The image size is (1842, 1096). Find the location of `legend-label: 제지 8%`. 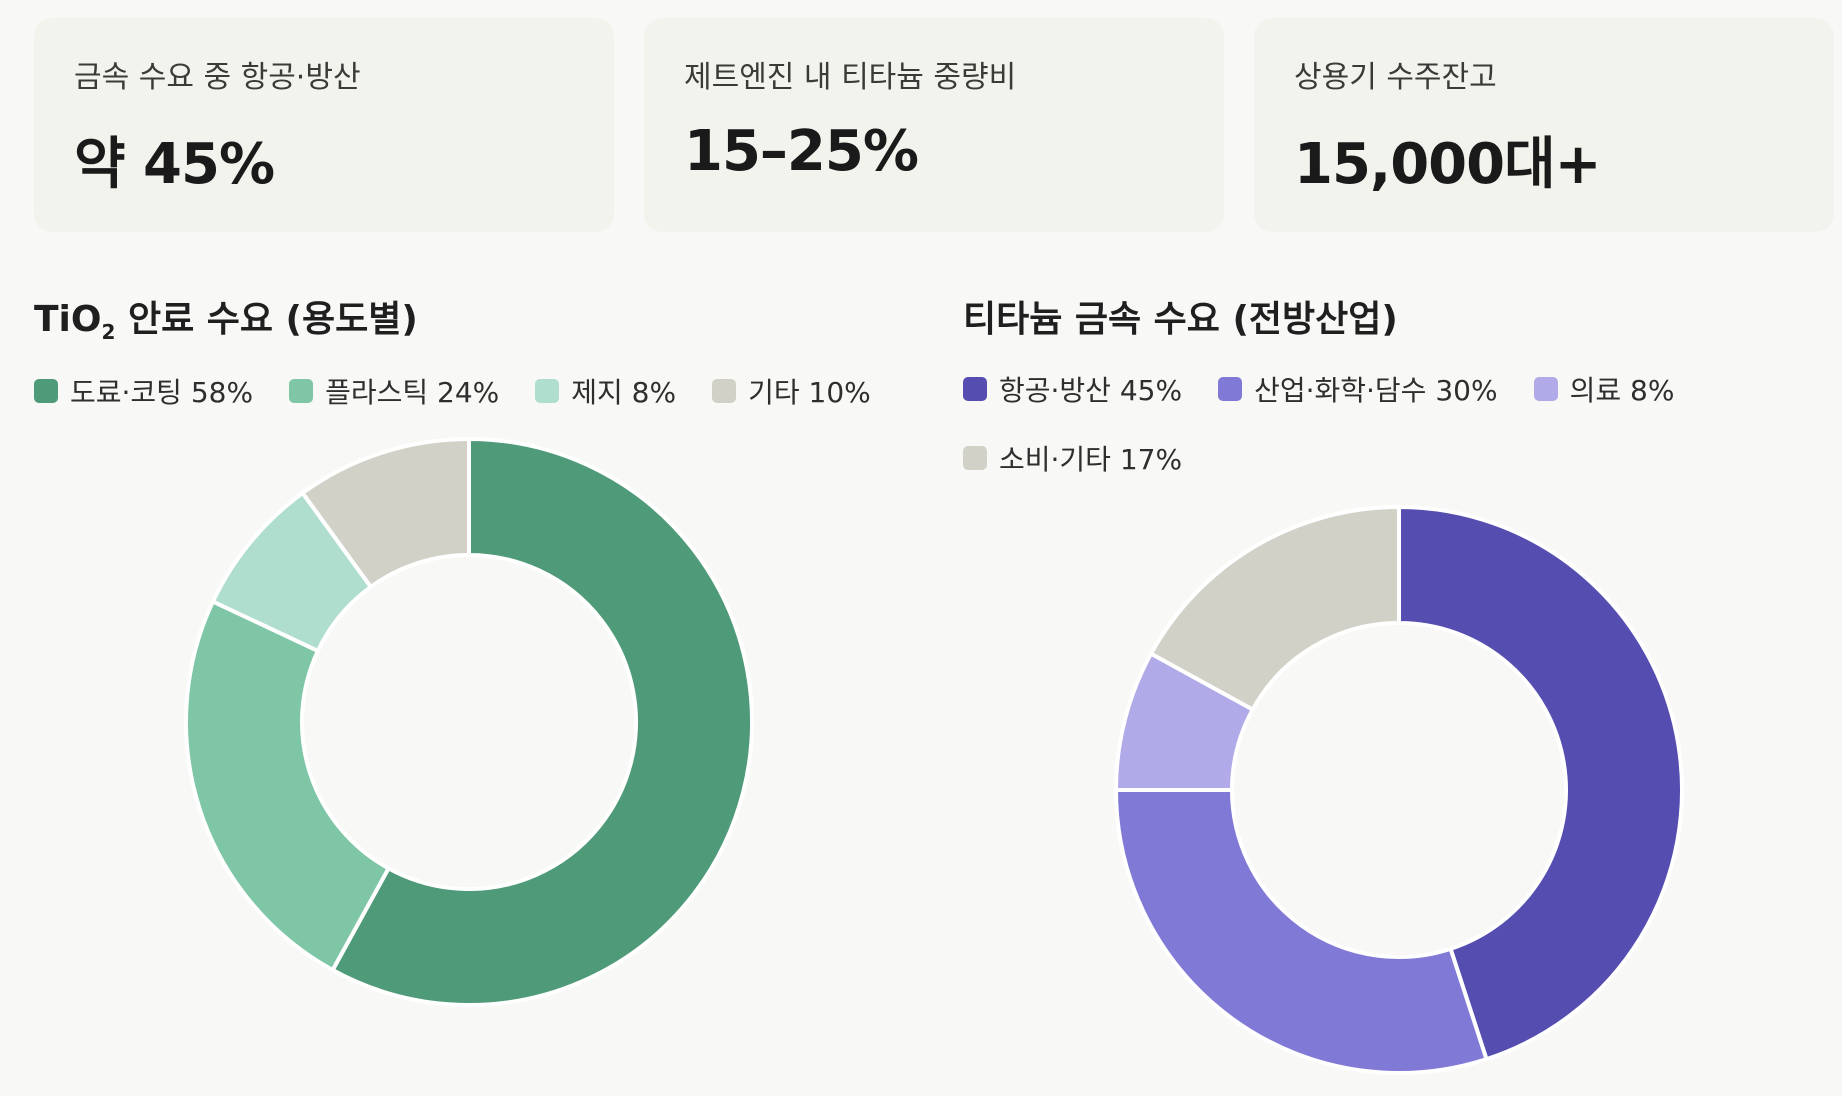

legend-label: 제지 8% is located at coordinates (624, 393).